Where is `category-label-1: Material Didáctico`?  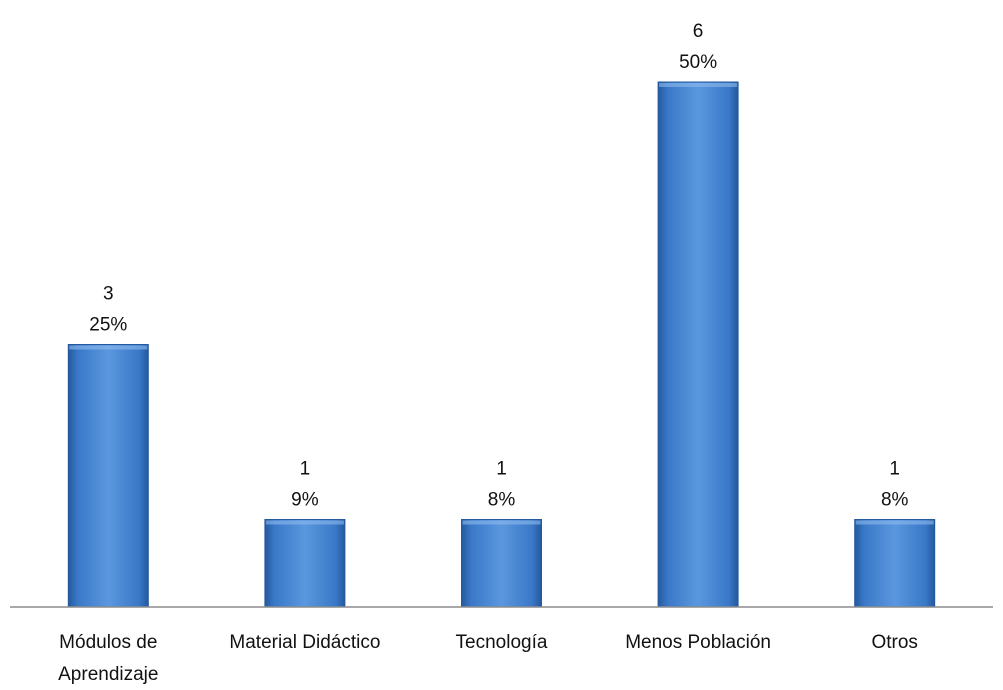 category-label-1: Material Didáctico is located at coordinates (304, 642).